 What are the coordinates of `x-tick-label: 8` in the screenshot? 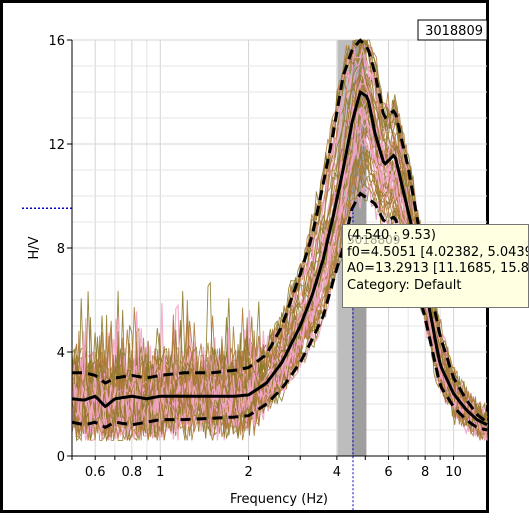 It's located at (425, 472).